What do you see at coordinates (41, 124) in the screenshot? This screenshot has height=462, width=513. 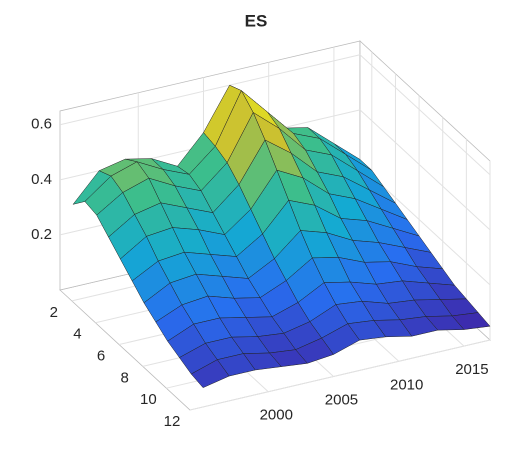 I see `z-tick-label: 0.6` at bounding box center [41, 124].